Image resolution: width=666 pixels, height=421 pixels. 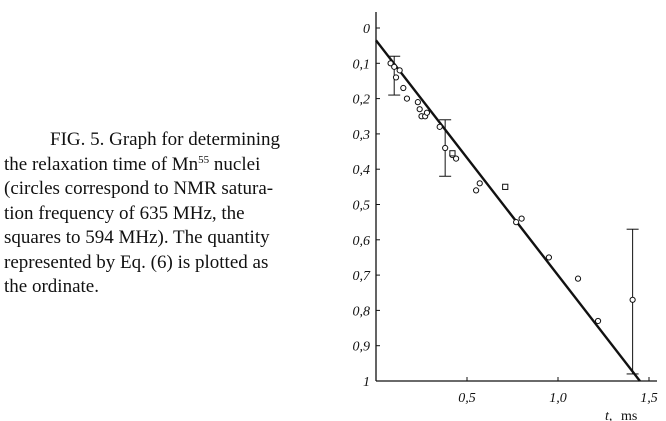 What do you see at coordinates (366, 382) in the screenshot?
I see `y-tick-label: 1` at bounding box center [366, 382].